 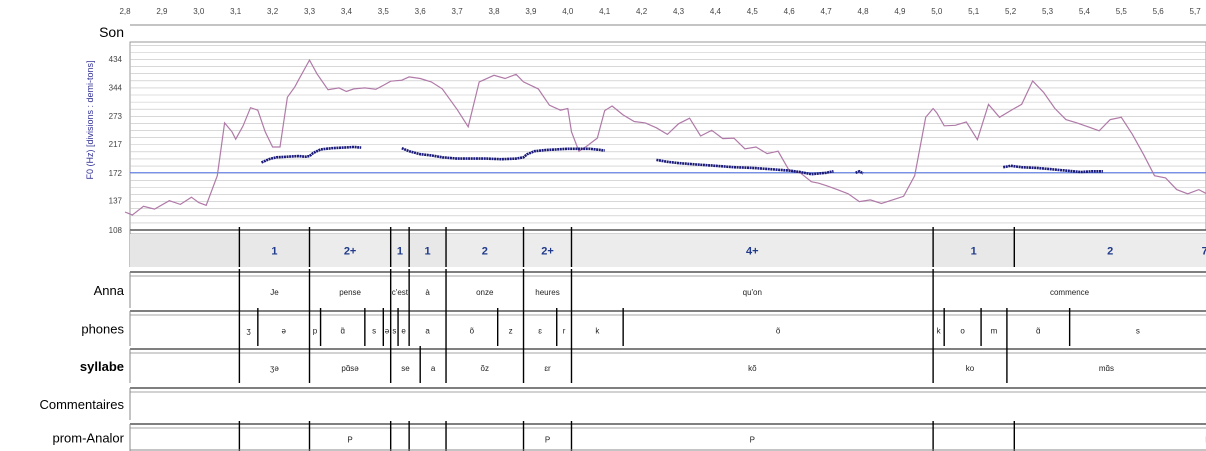 What do you see at coordinates (564, 331) in the screenshot?
I see `interval-text: r` at bounding box center [564, 331].